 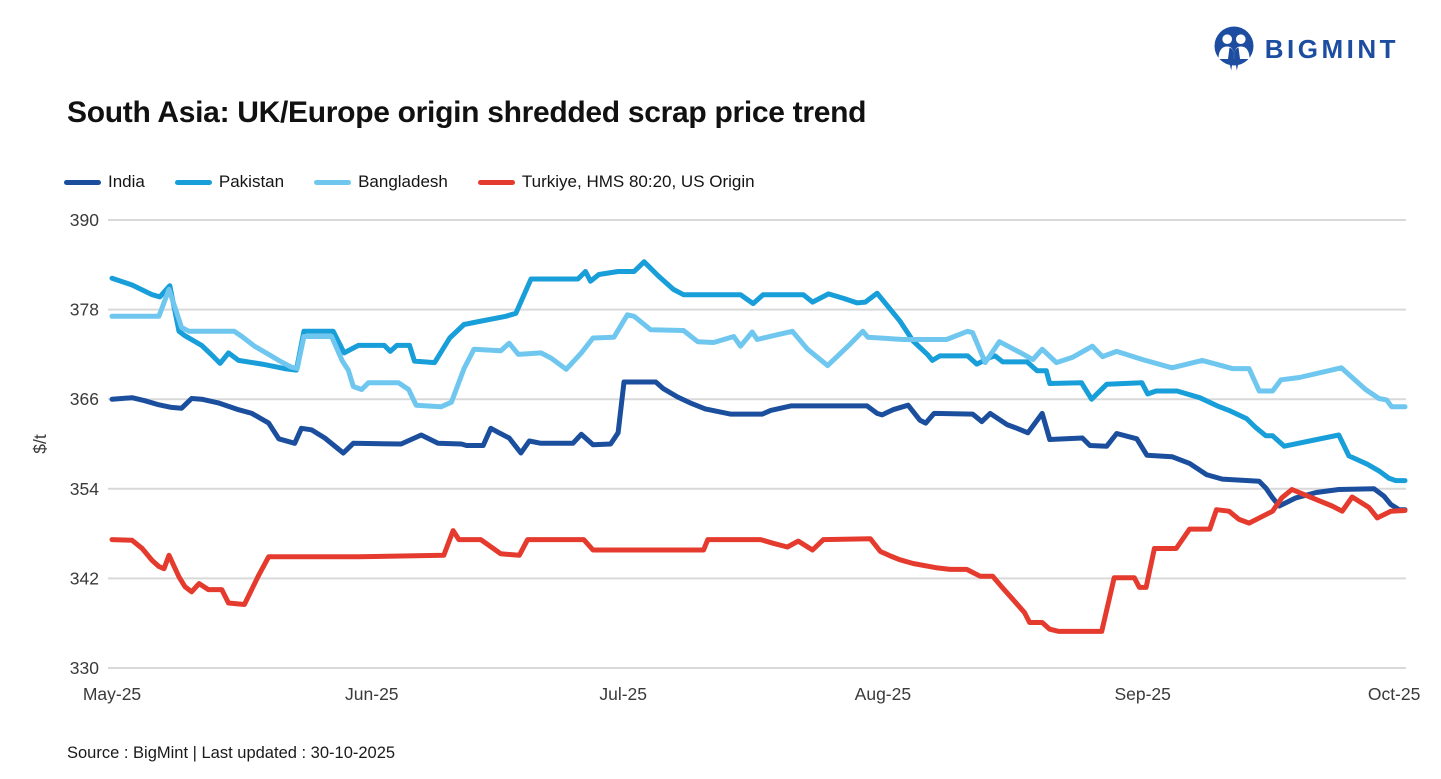 What do you see at coordinates (84, 310) in the screenshot?
I see `y-tick-label: 378` at bounding box center [84, 310].